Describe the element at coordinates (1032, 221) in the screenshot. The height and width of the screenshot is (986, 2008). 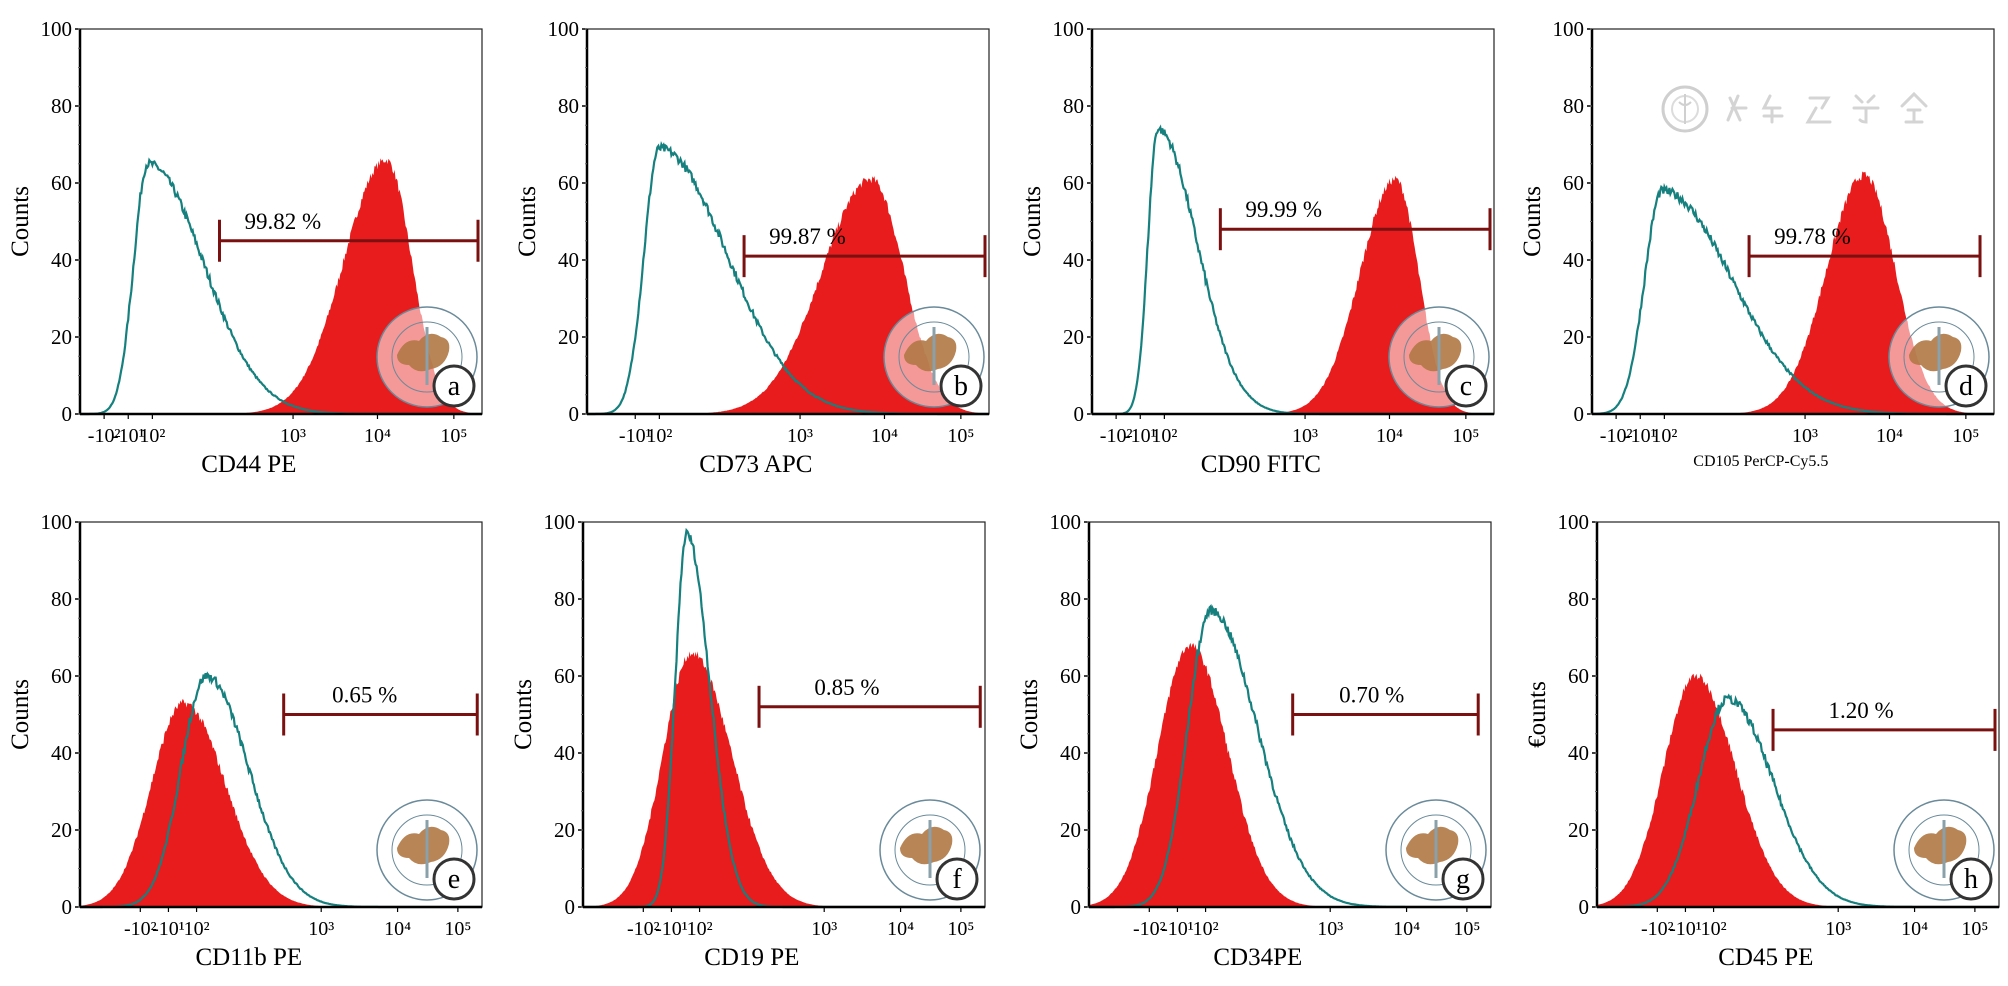
I see `y-axis-label: Counts` at that location.